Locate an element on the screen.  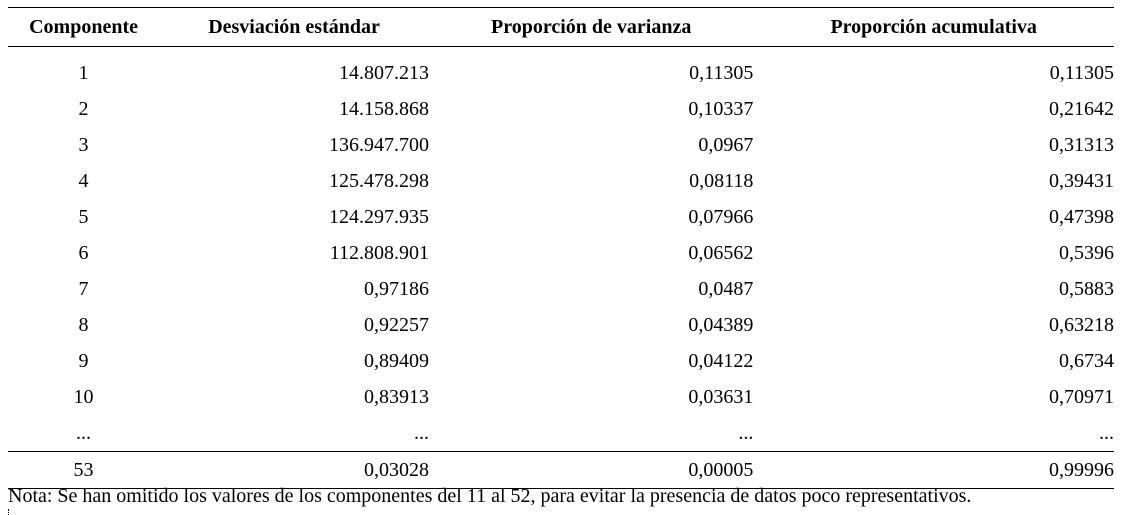
cell-proporcion-acumulativa: 0,11305 is located at coordinates (1081, 72).